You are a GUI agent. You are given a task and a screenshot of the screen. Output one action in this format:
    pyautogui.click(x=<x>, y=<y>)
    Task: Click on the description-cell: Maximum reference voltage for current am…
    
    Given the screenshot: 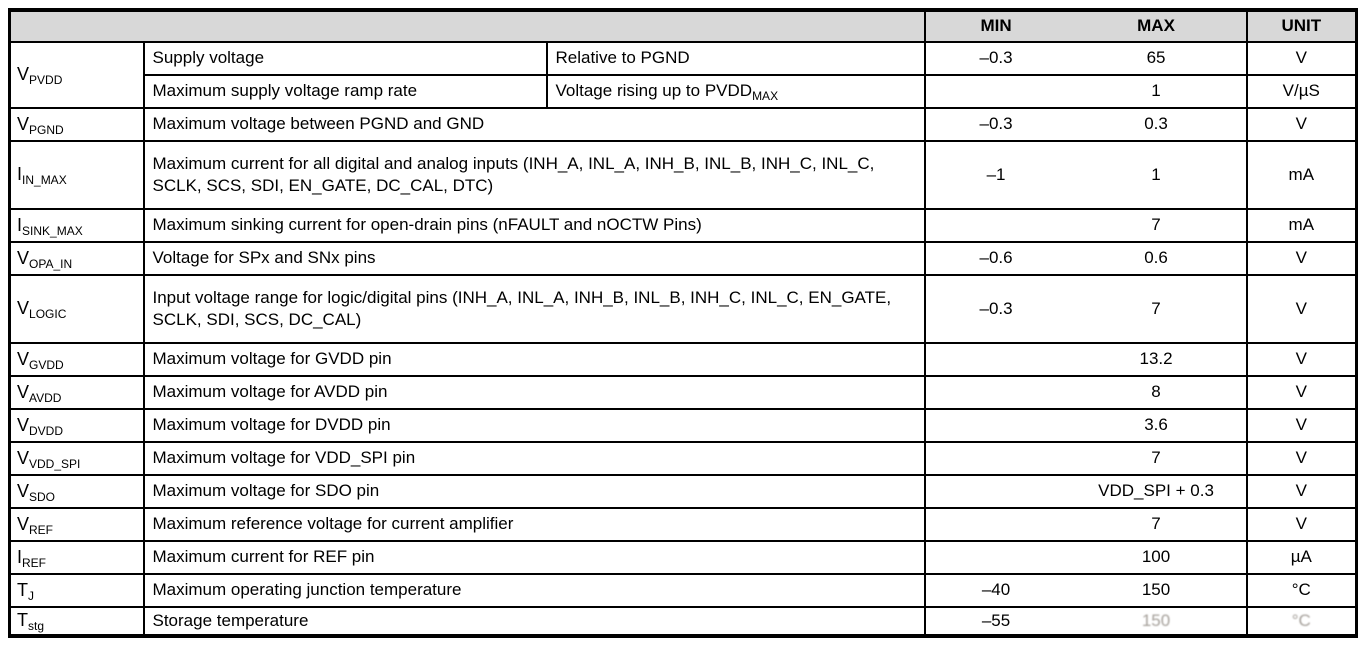 What is the action you would take?
    pyautogui.click(x=534, y=524)
    